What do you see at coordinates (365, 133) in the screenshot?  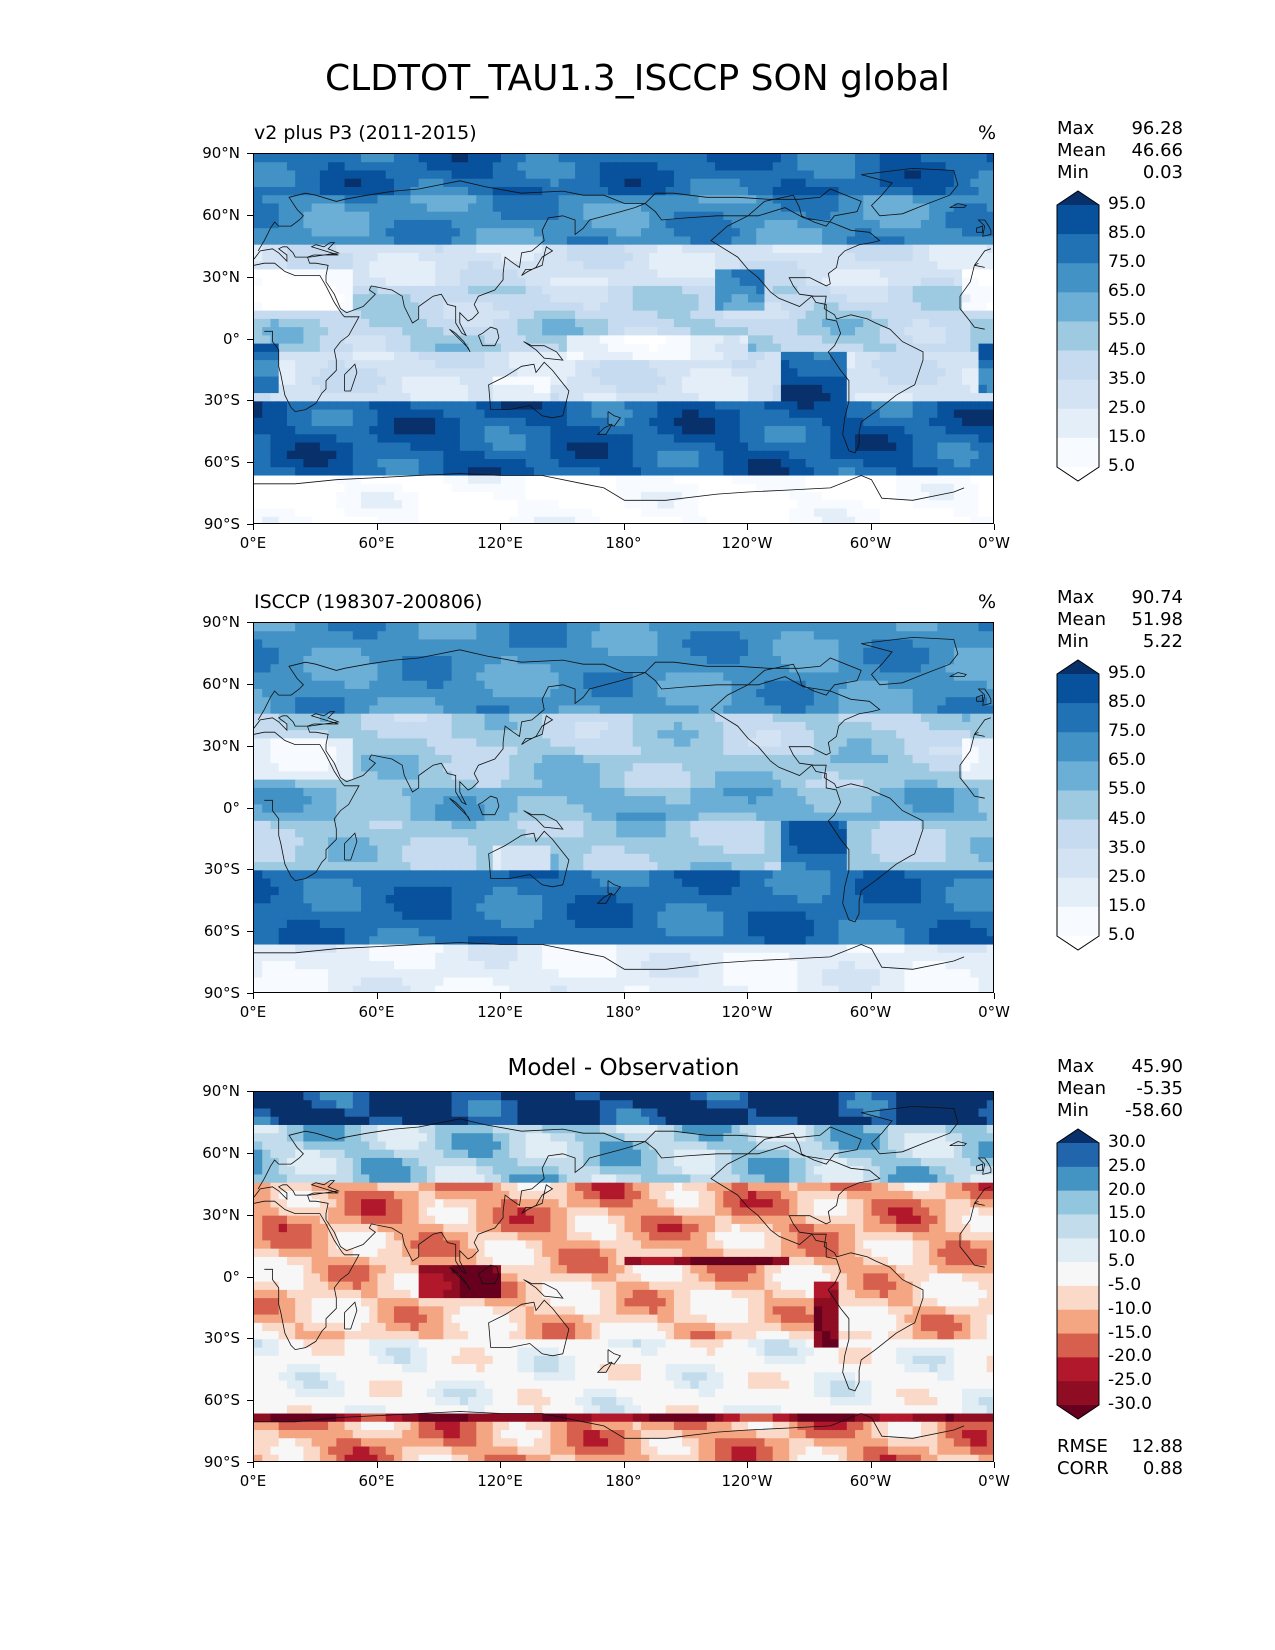 I see `panel-title: v2 plus P3 (2011-2015)` at bounding box center [365, 133].